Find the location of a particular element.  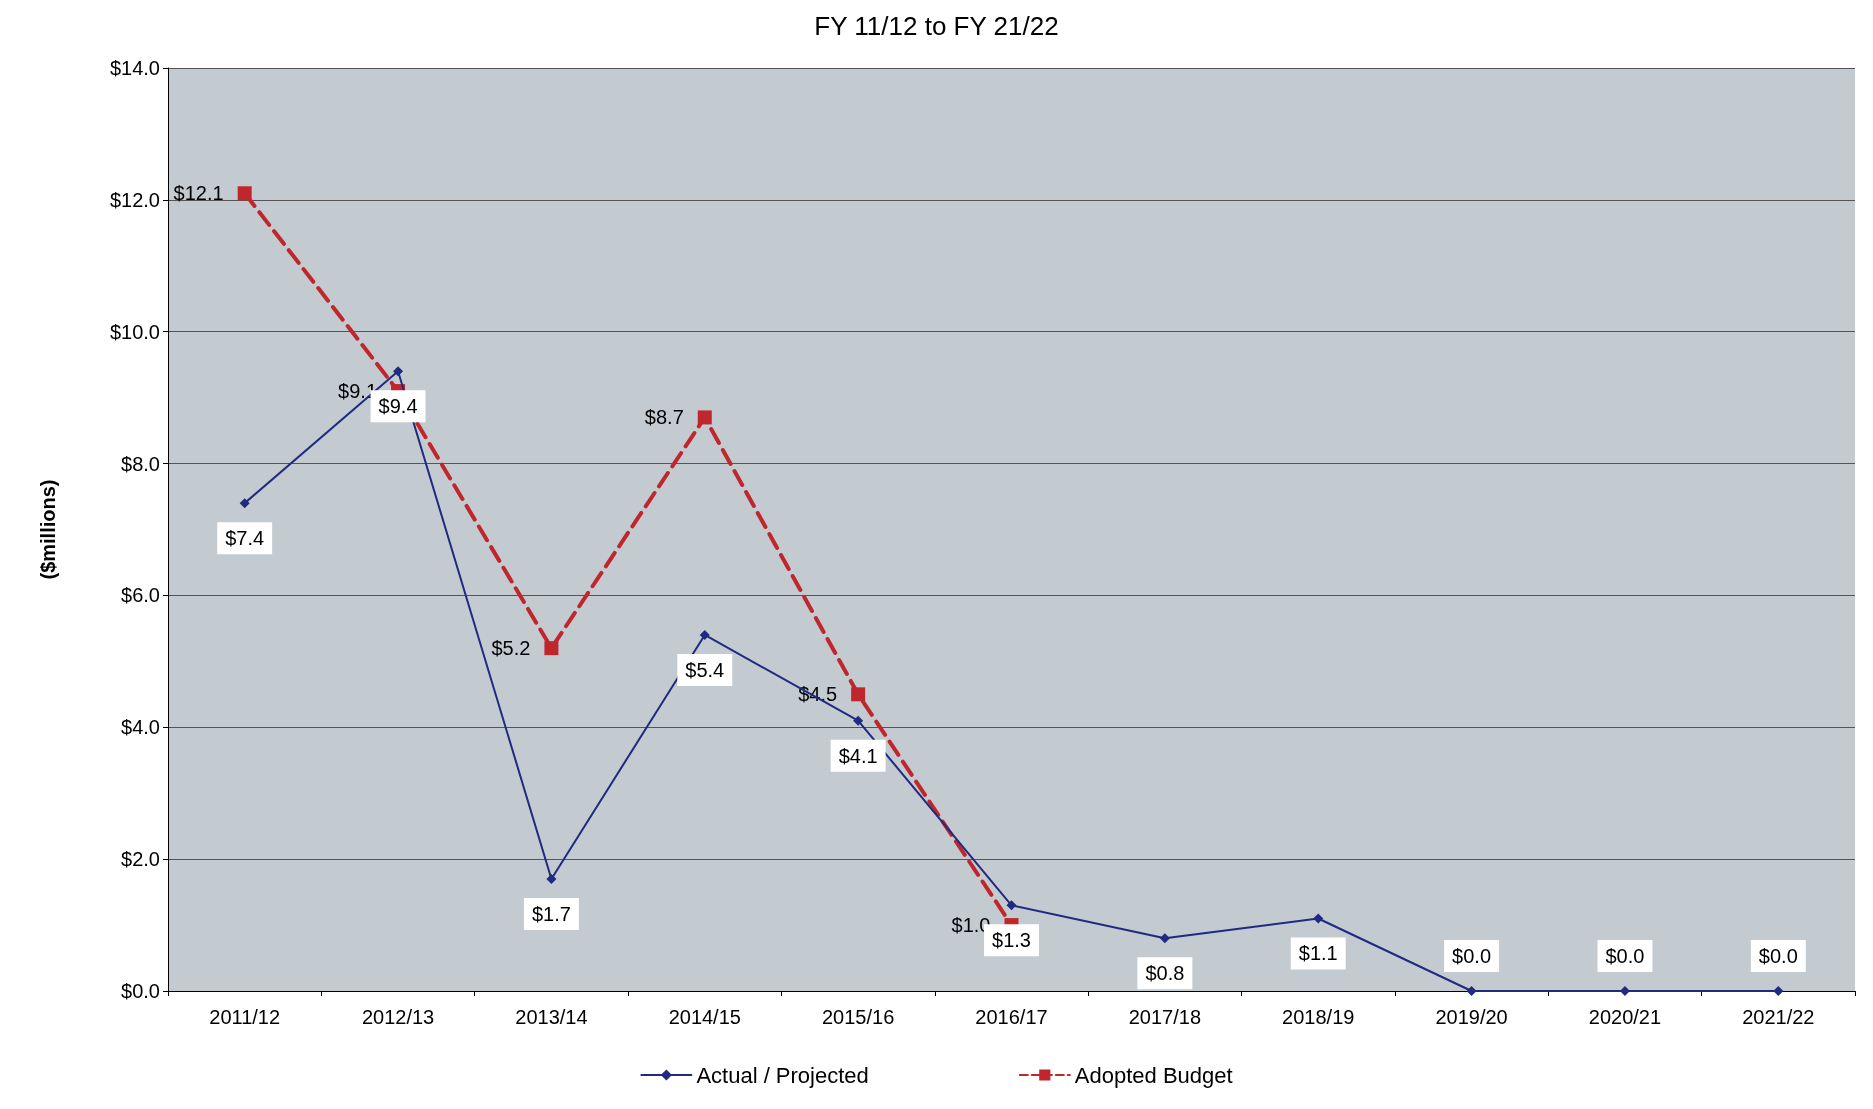

legend-label: Adopted Budget is located at coordinates (1153, 1075).